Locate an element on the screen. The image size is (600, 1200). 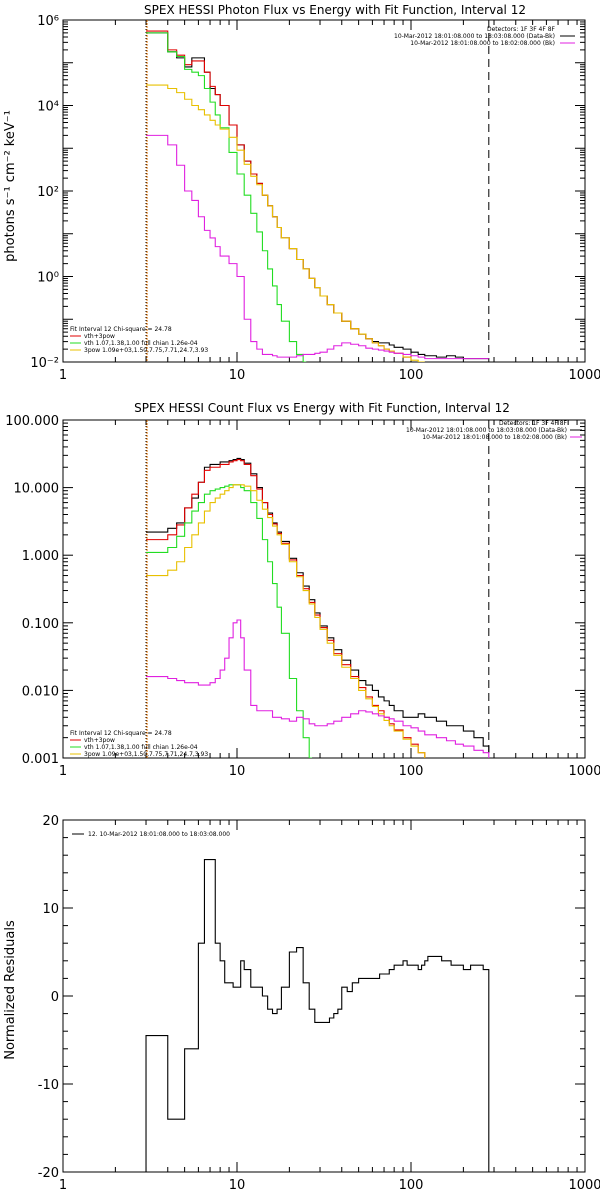
y-tick-label: 0.001 is located at coordinates (40, 759).